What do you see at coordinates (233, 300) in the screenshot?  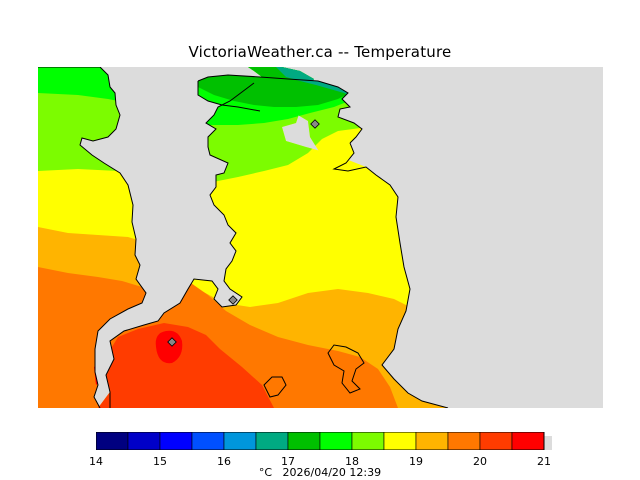 I see `station-marker-central` at bounding box center [233, 300].